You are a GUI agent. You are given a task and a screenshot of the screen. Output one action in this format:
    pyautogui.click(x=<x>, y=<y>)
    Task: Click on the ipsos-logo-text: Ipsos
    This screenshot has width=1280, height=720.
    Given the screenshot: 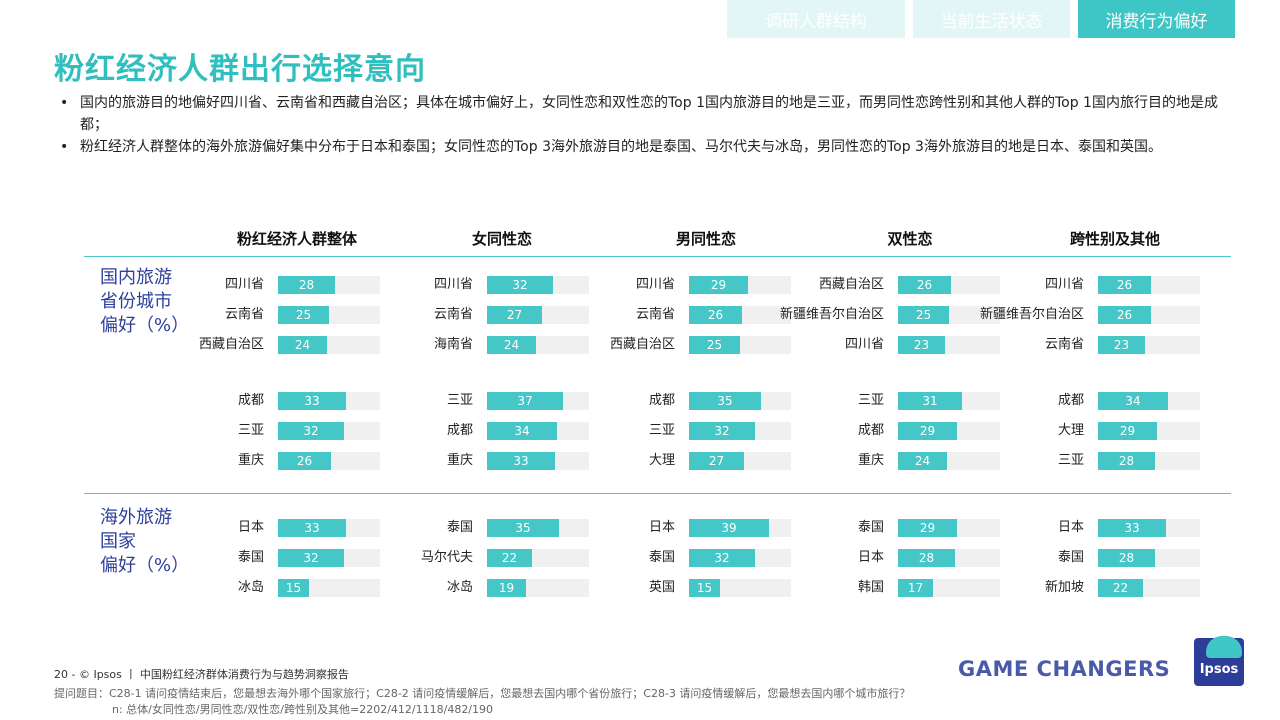 What is the action you would take?
    pyautogui.click(x=1219, y=669)
    